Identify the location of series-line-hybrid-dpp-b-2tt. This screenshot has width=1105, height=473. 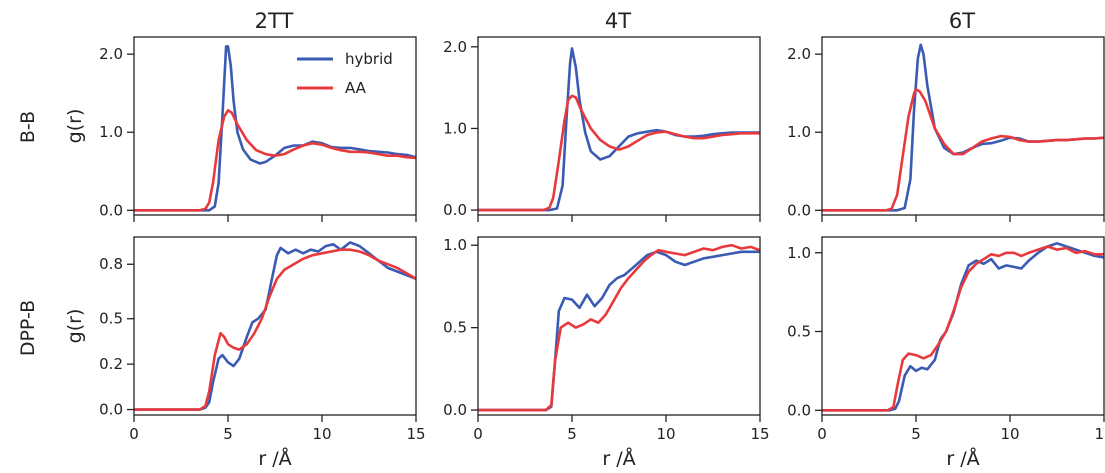
(275, 326).